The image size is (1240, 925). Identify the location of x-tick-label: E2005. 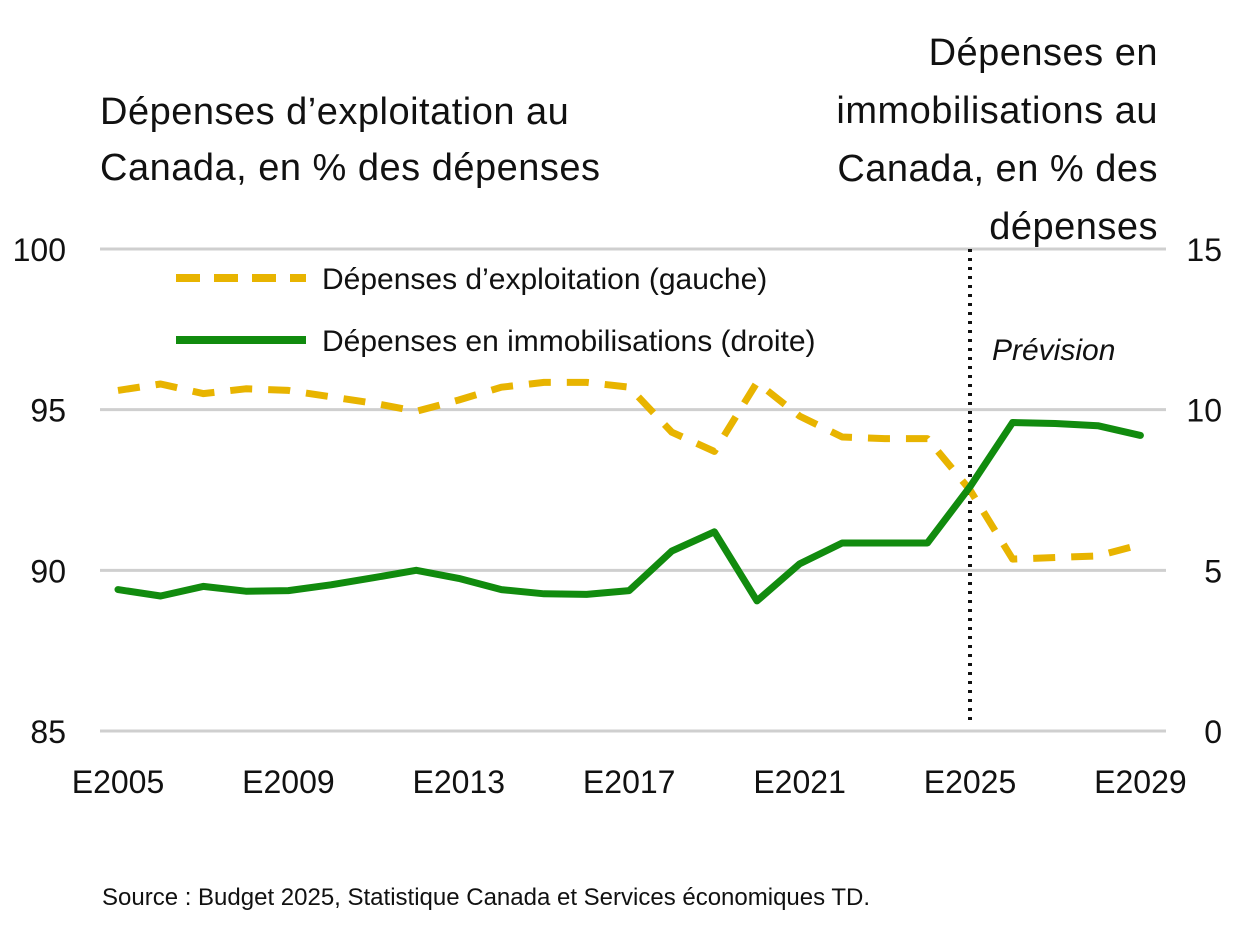
(118, 782).